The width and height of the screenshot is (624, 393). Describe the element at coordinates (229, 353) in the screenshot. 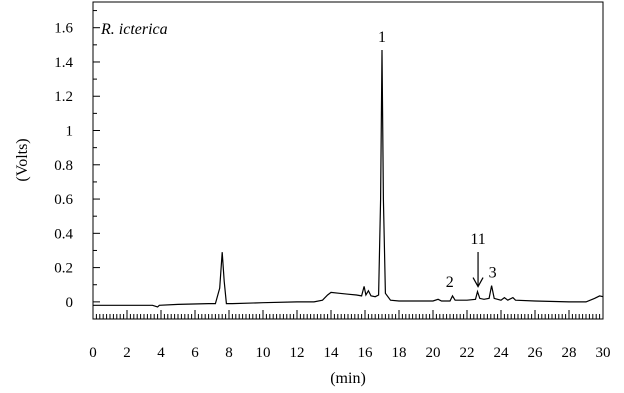

I see `x-tick-label: 8` at that location.